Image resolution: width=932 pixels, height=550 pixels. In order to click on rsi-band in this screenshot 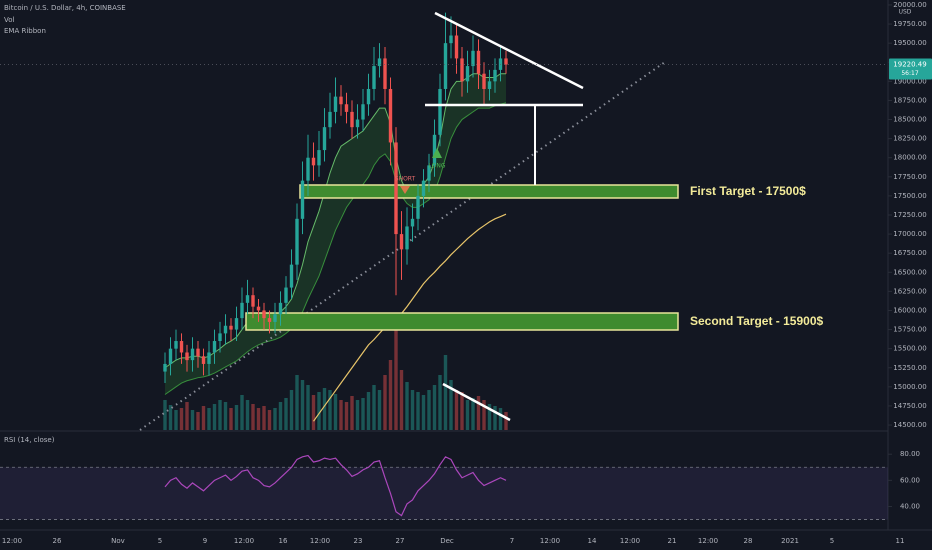, I will do `click(444, 493)`.